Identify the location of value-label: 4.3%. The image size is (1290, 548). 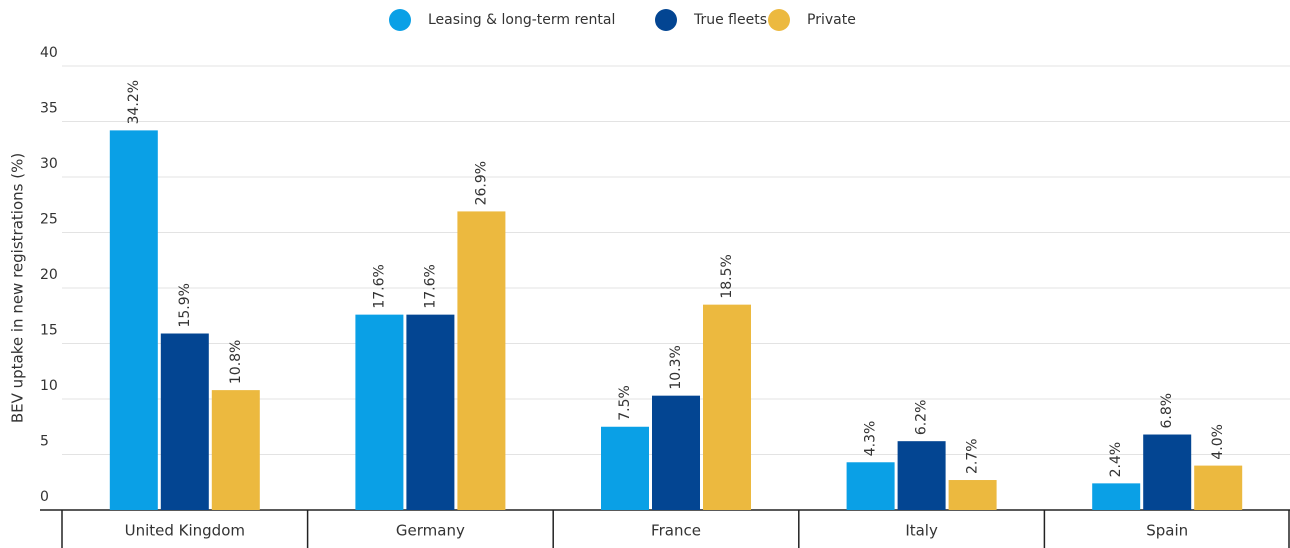
(871, 439).